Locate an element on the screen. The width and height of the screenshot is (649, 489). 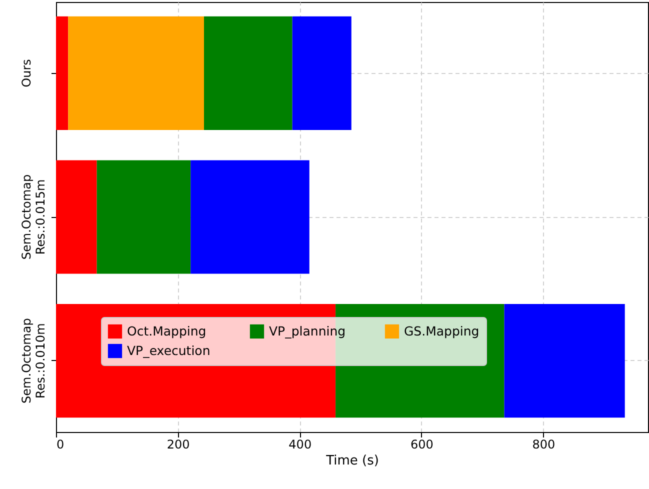
x-tick-label: 800 is located at coordinates (544, 445).